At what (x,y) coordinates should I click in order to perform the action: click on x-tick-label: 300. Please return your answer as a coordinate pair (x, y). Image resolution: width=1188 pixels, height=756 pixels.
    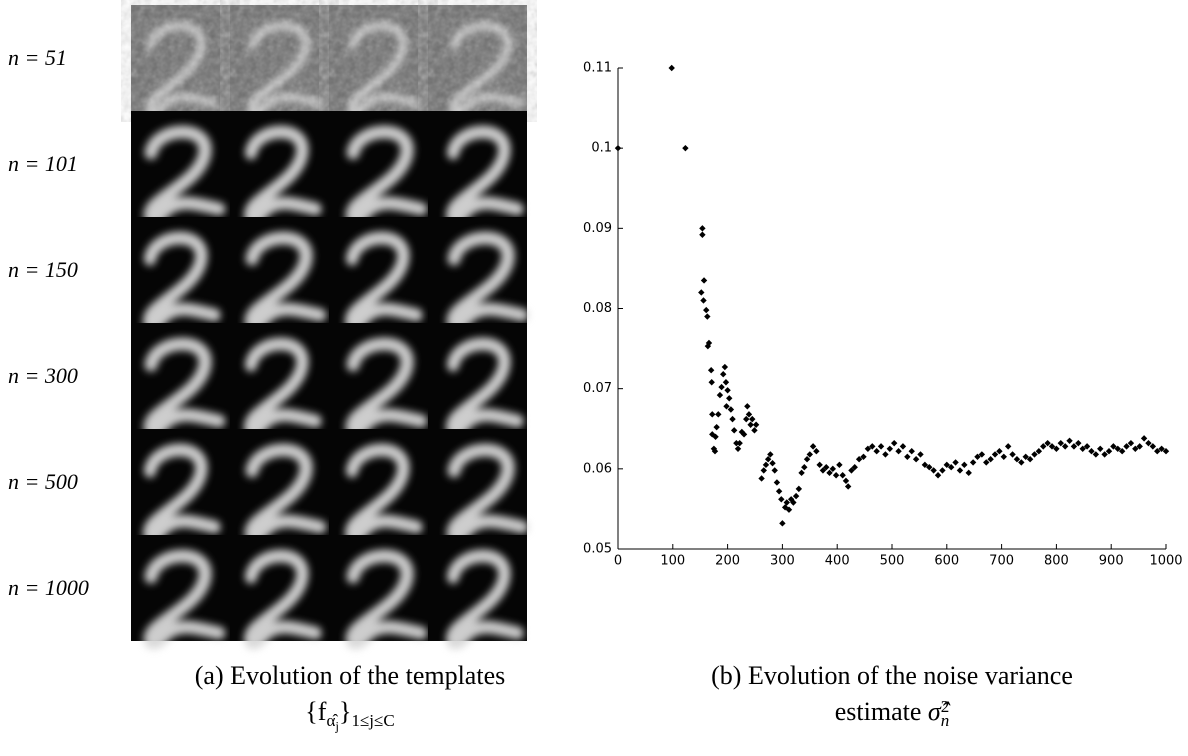
    Looking at the image, I should click on (782, 561).